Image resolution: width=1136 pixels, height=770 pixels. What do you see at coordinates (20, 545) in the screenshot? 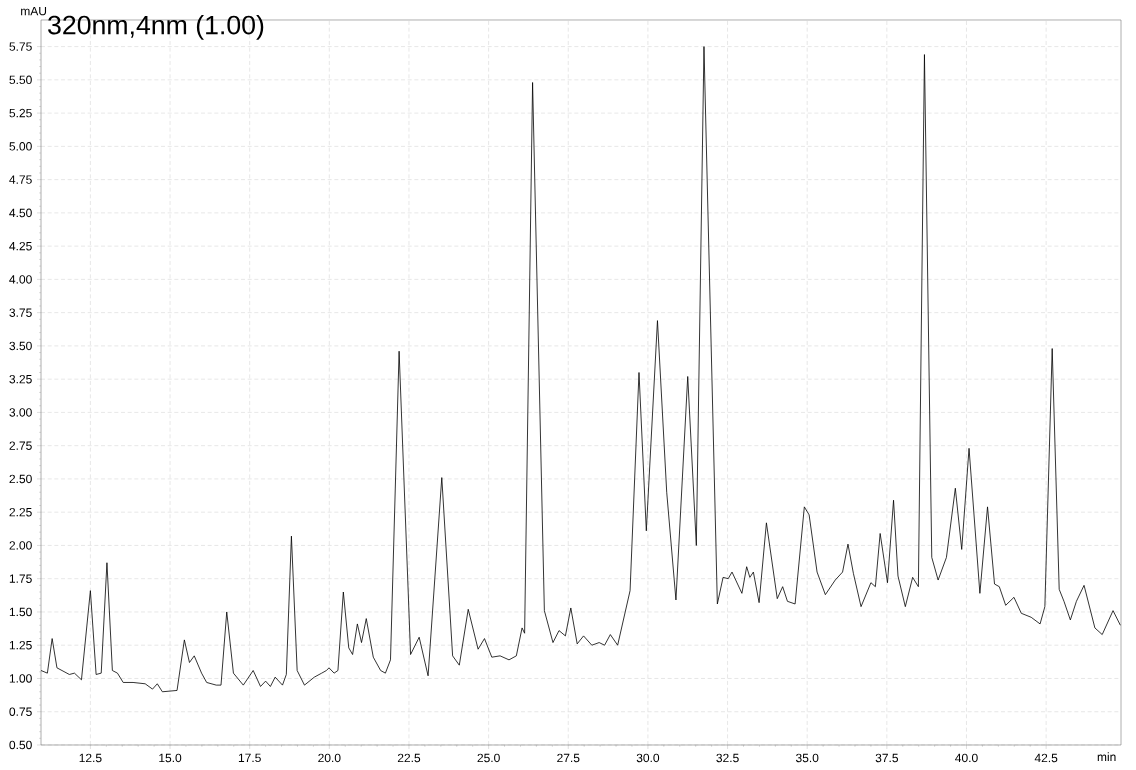
I see `y-tick-label: 2.00` at bounding box center [20, 545].